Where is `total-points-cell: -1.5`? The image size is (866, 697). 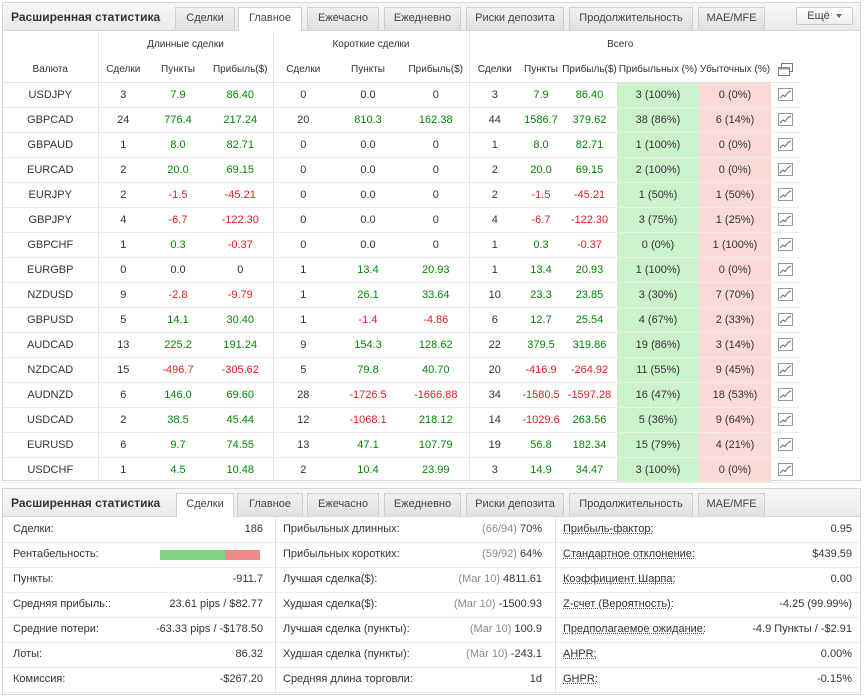
total-points-cell: -1.5 is located at coordinates (541, 195).